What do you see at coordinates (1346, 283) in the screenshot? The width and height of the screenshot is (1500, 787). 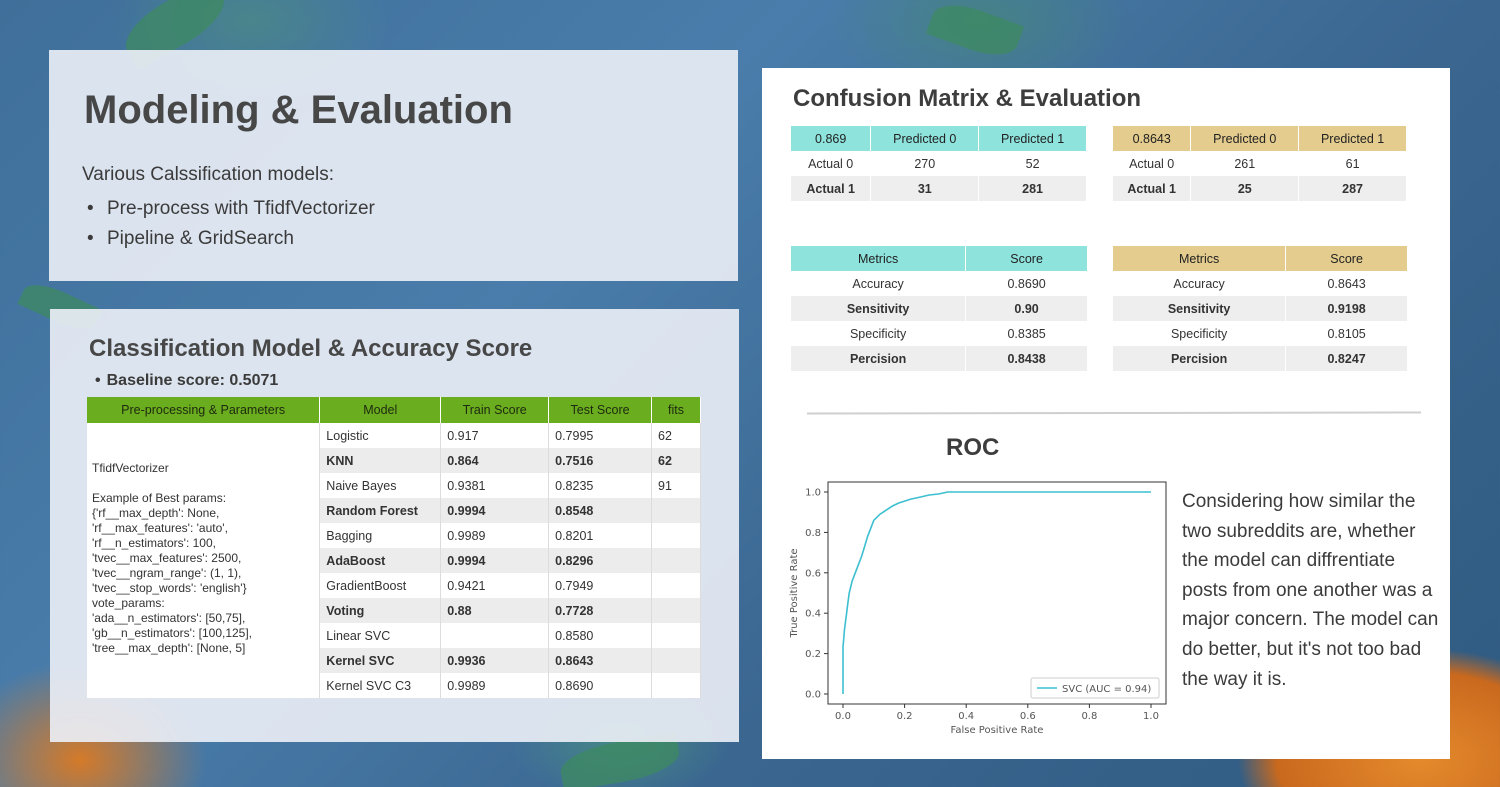 I see `metric-value: 0.8643` at bounding box center [1346, 283].